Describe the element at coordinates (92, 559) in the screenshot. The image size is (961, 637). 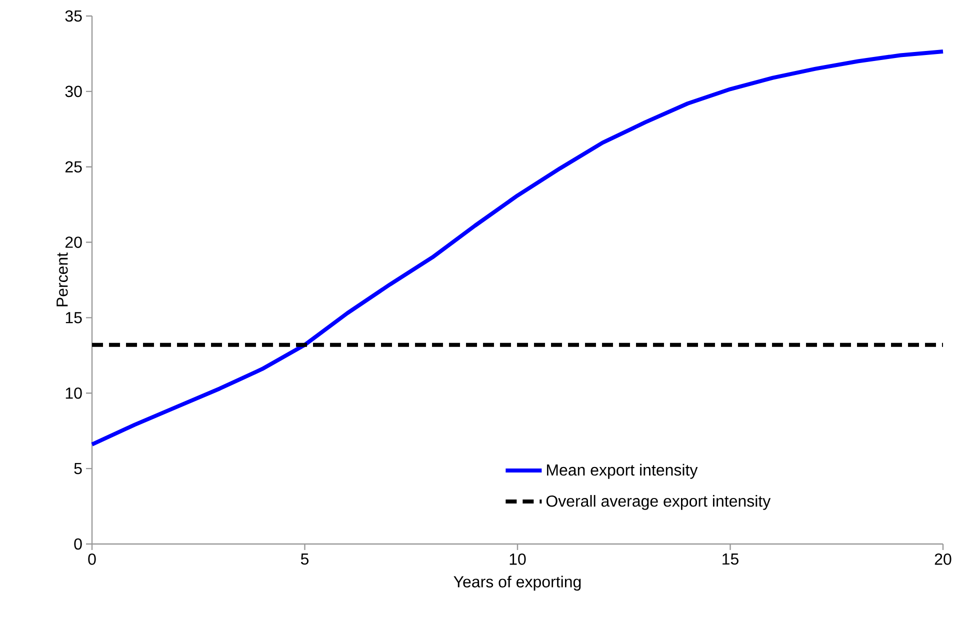
I see `x-tick-label: 0` at that location.